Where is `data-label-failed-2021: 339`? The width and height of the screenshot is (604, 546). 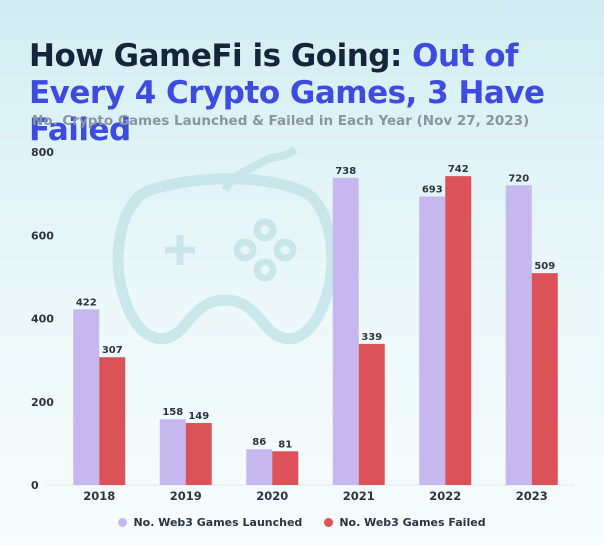 data-label-failed-2021: 339 is located at coordinates (371, 337).